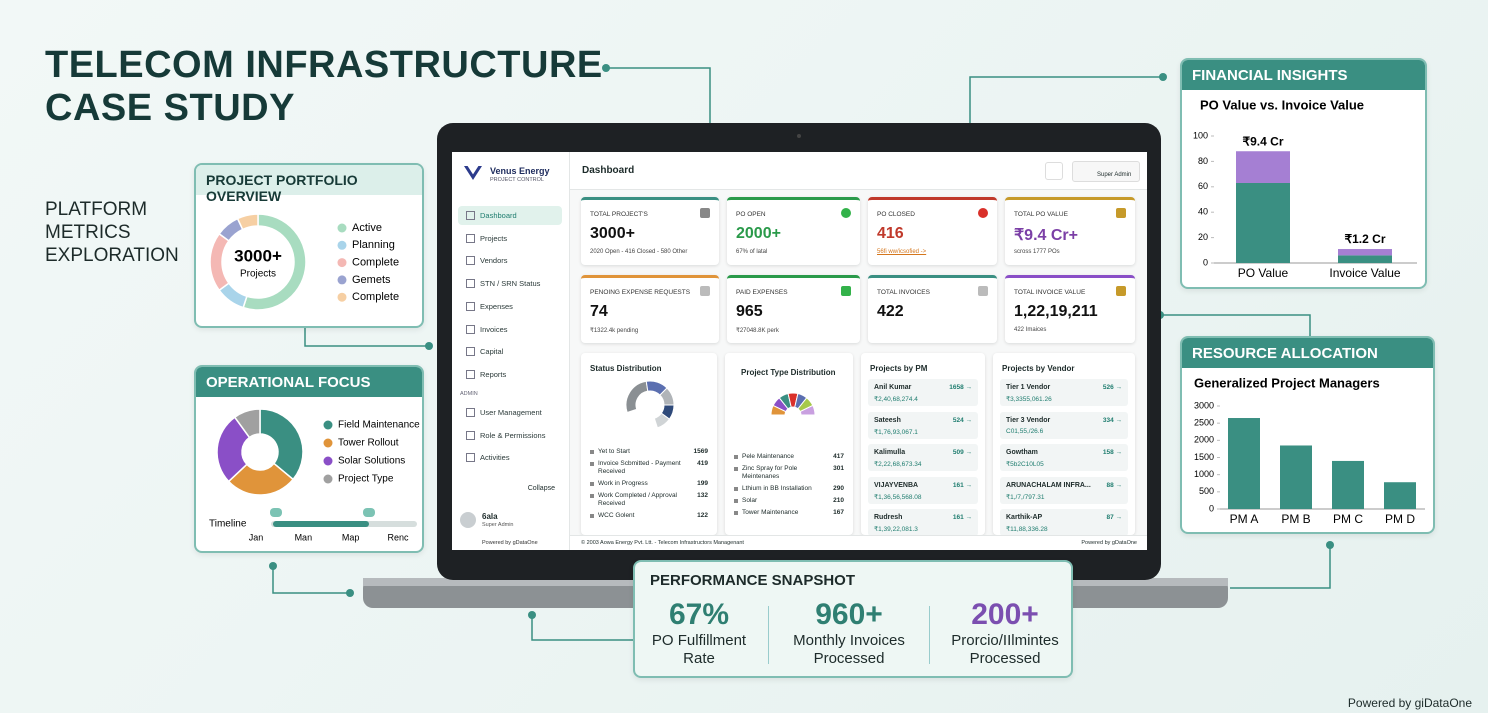 Image resolution: width=1488 pixels, height=713 pixels. I want to click on item-count: 334 →, so click(1112, 420).